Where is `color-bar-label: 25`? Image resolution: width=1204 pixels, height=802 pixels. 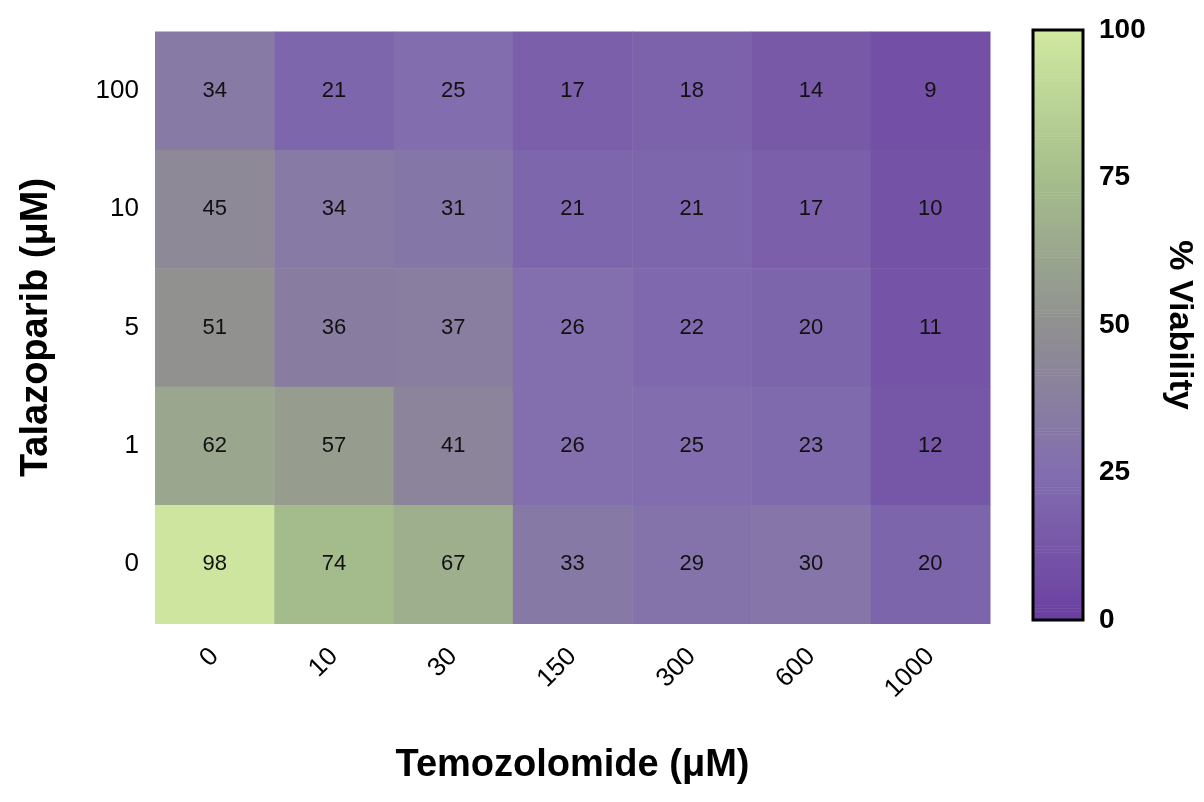
color-bar-label: 25 is located at coordinates (1115, 471).